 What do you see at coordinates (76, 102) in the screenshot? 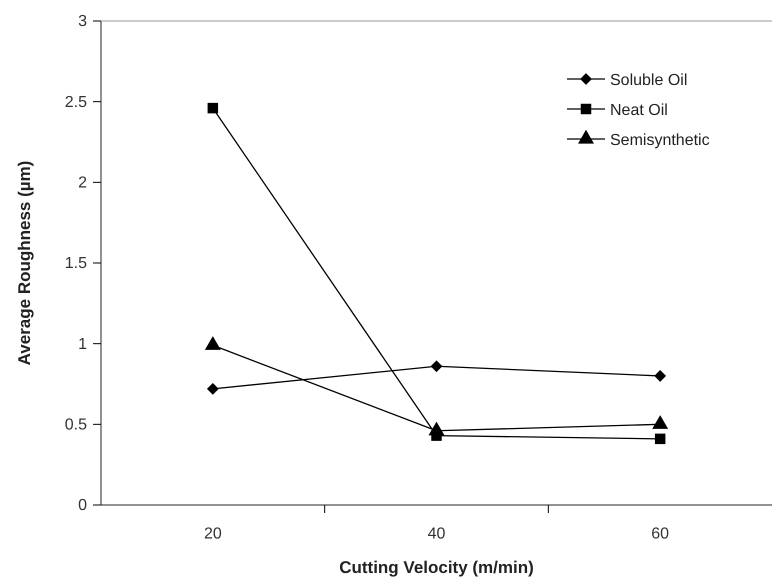
I see `y-tick-label: 2.5` at bounding box center [76, 102].